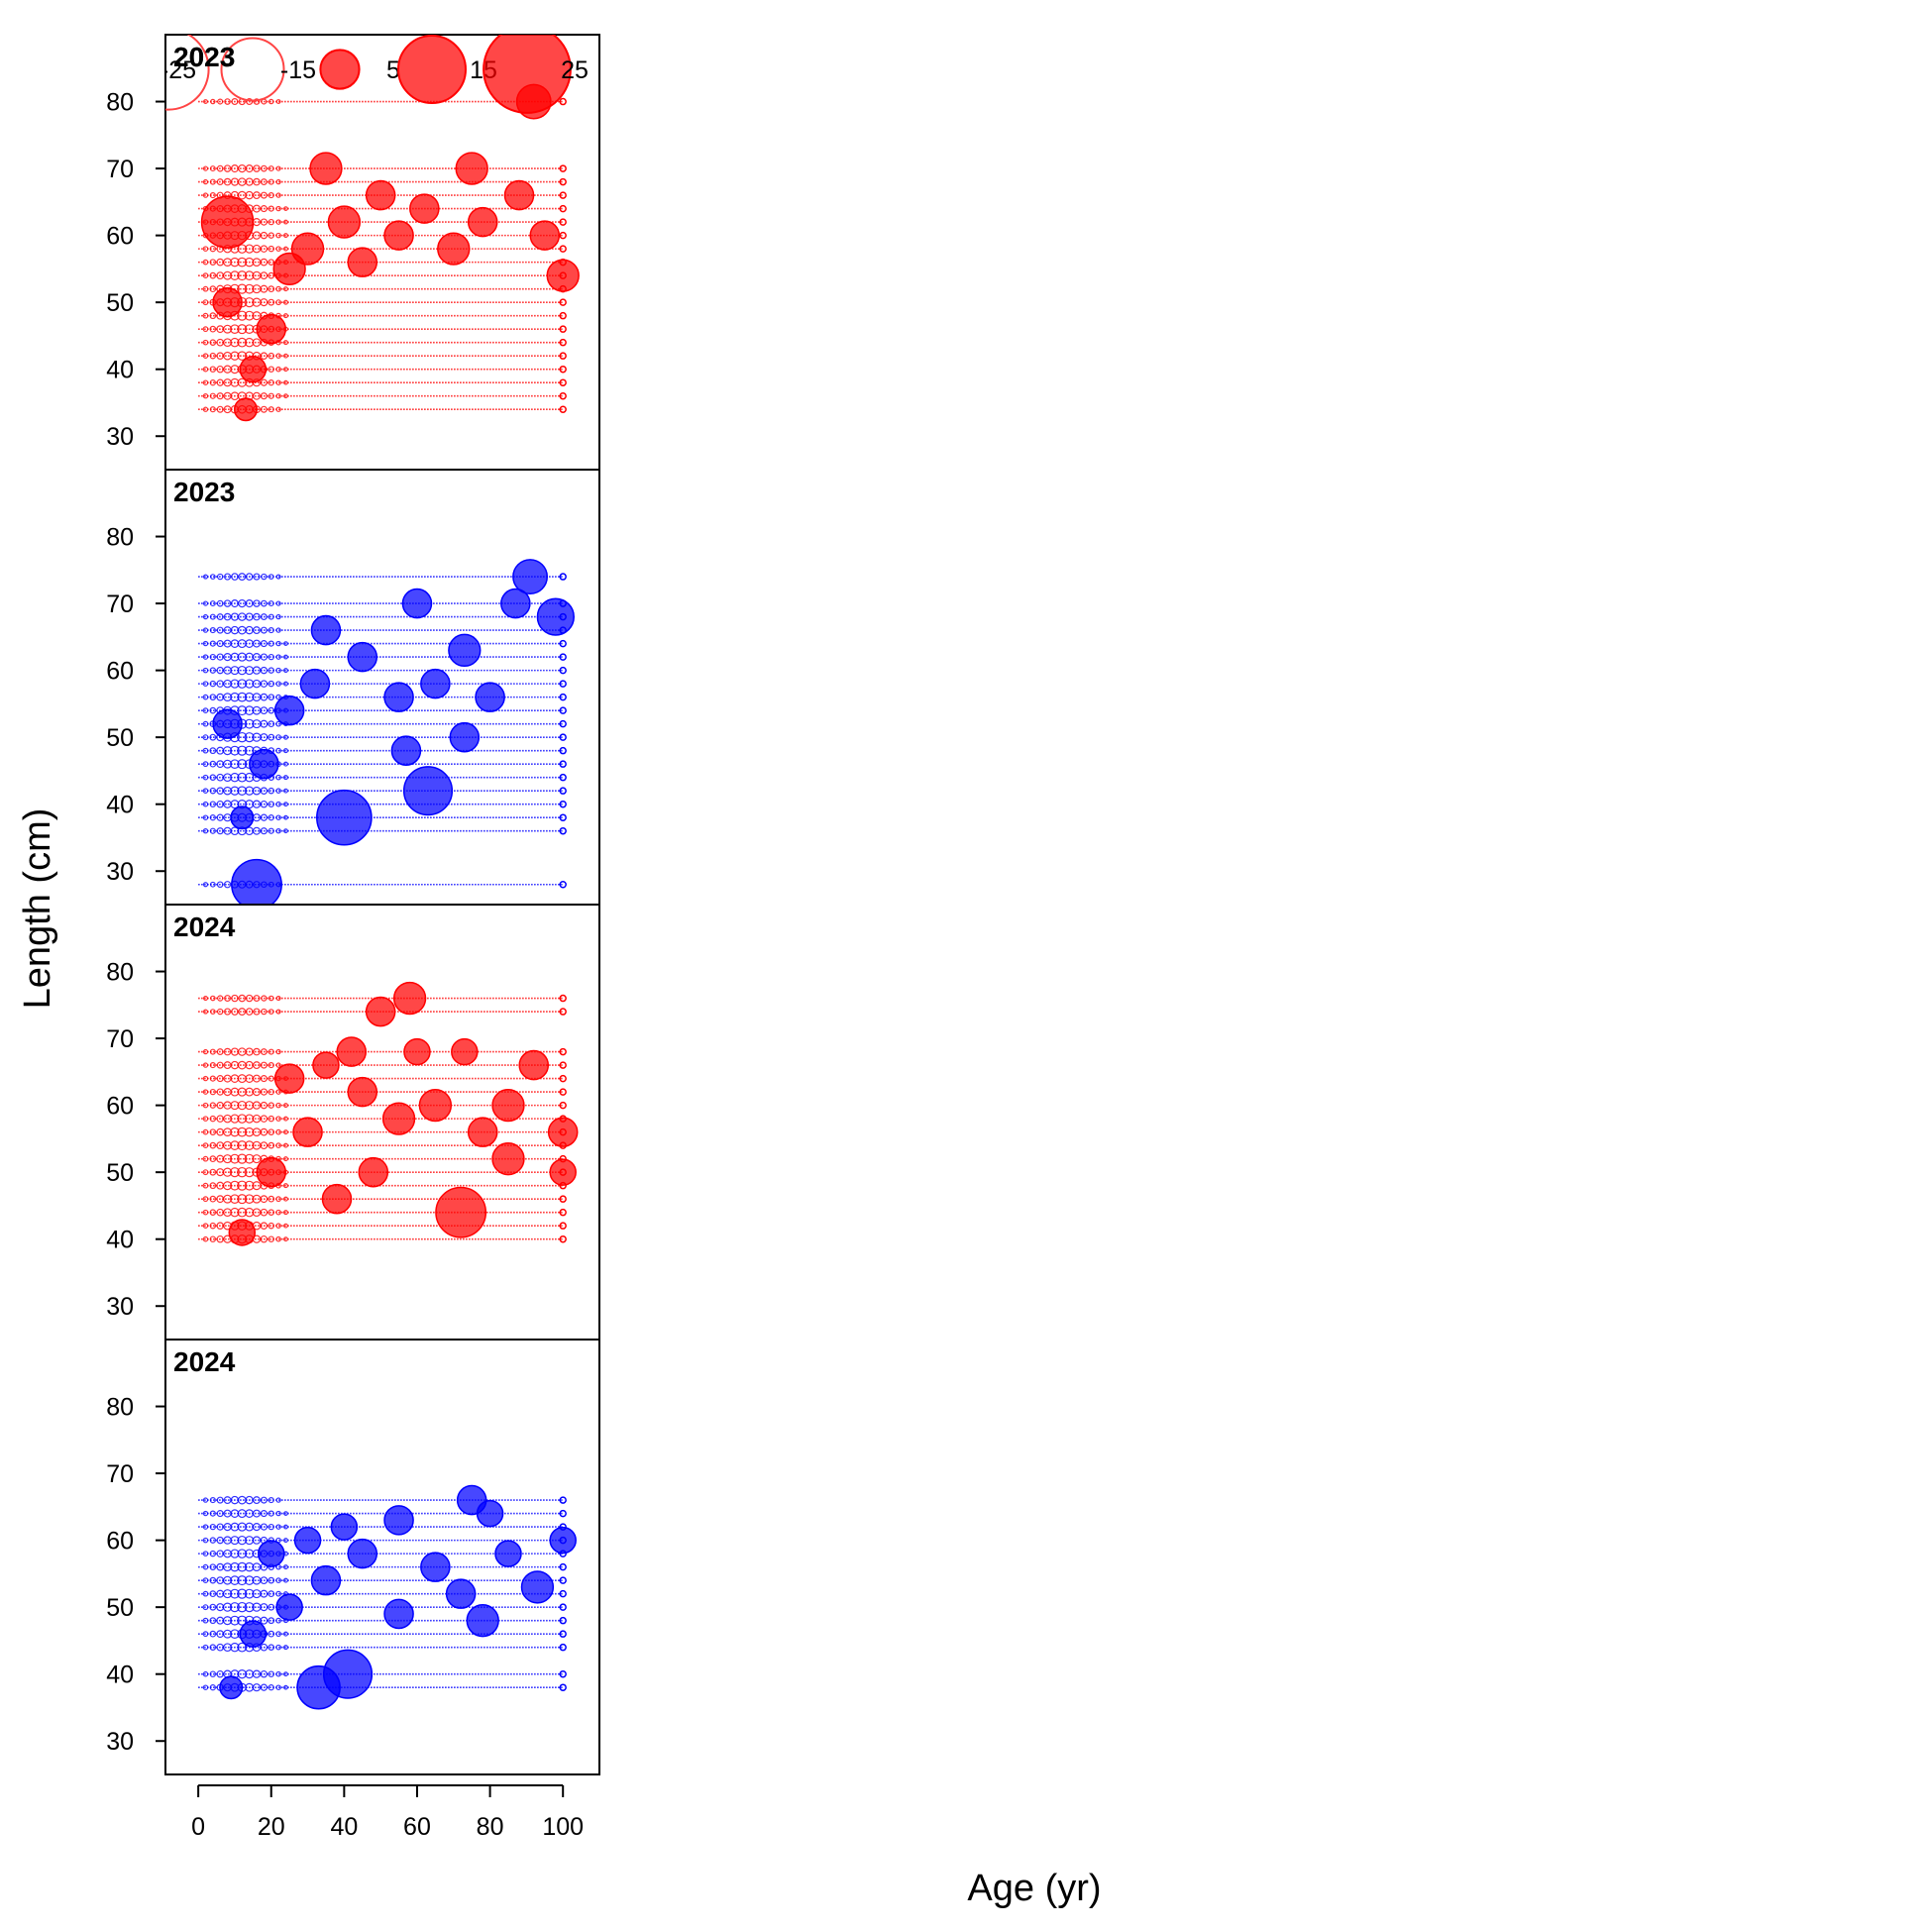 The width and height of the screenshot is (1932, 1932). I want to click on panel-frame, so click(382, 687).